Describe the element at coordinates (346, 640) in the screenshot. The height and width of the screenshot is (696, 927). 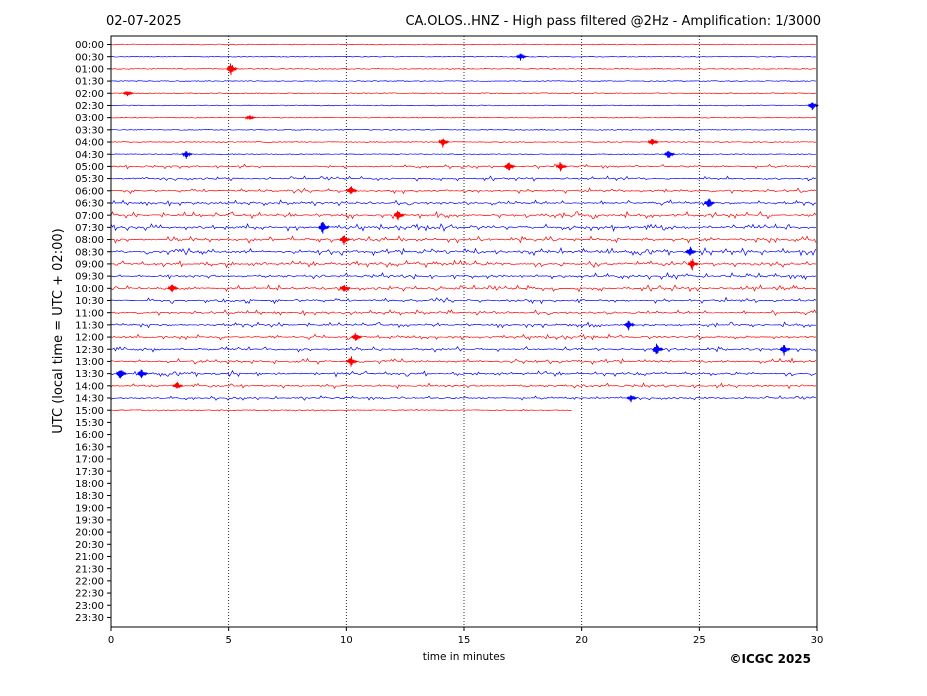
I see `x-tick-label: 10` at that location.